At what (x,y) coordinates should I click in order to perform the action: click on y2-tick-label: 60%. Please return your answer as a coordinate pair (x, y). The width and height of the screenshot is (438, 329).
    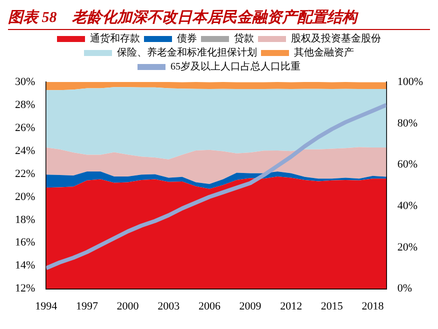
    Looking at the image, I should click on (407, 164).